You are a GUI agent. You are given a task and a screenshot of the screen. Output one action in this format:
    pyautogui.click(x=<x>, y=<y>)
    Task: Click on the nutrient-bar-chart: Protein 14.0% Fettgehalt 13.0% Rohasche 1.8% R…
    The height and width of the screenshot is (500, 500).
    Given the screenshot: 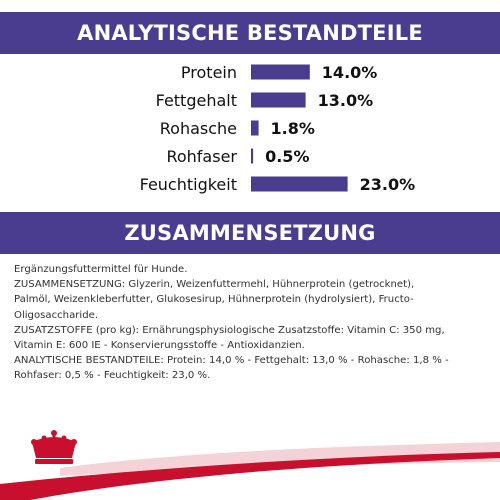 What is the action you would take?
    pyautogui.click(x=278, y=128)
    